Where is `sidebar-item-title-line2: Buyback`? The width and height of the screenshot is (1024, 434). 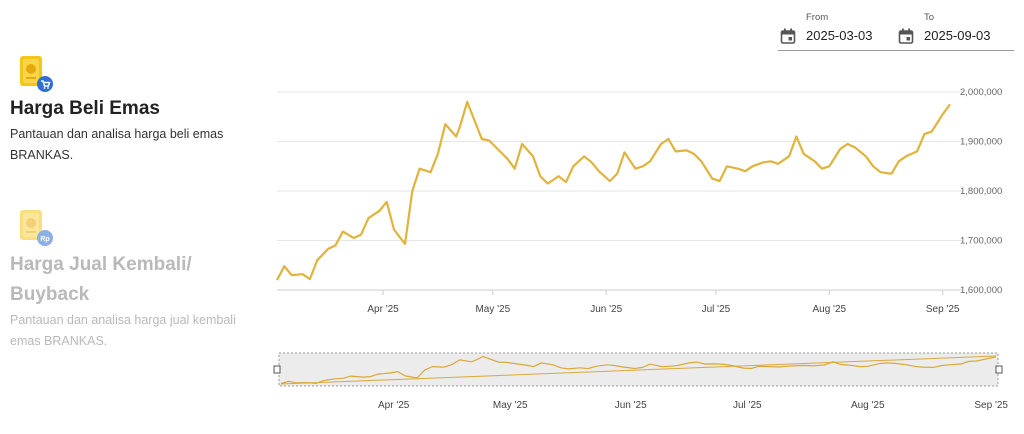 sidebar-item-title-line2: Buyback is located at coordinates (50, 294).